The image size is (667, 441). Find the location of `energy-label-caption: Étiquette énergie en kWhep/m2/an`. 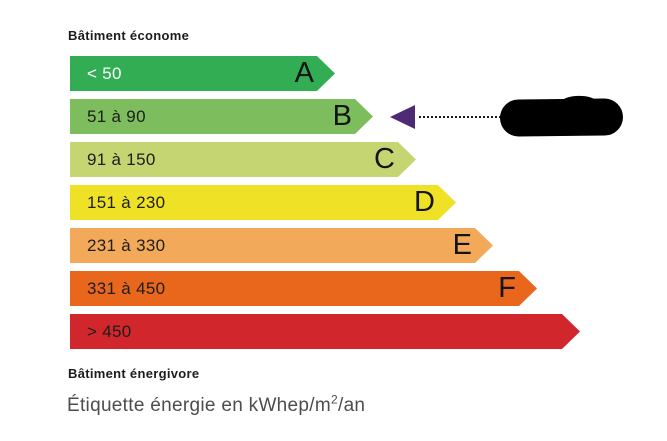

energy-label-caption: Étiquette énergie en kWhep/m2/an is located at coordinates (216, 404).